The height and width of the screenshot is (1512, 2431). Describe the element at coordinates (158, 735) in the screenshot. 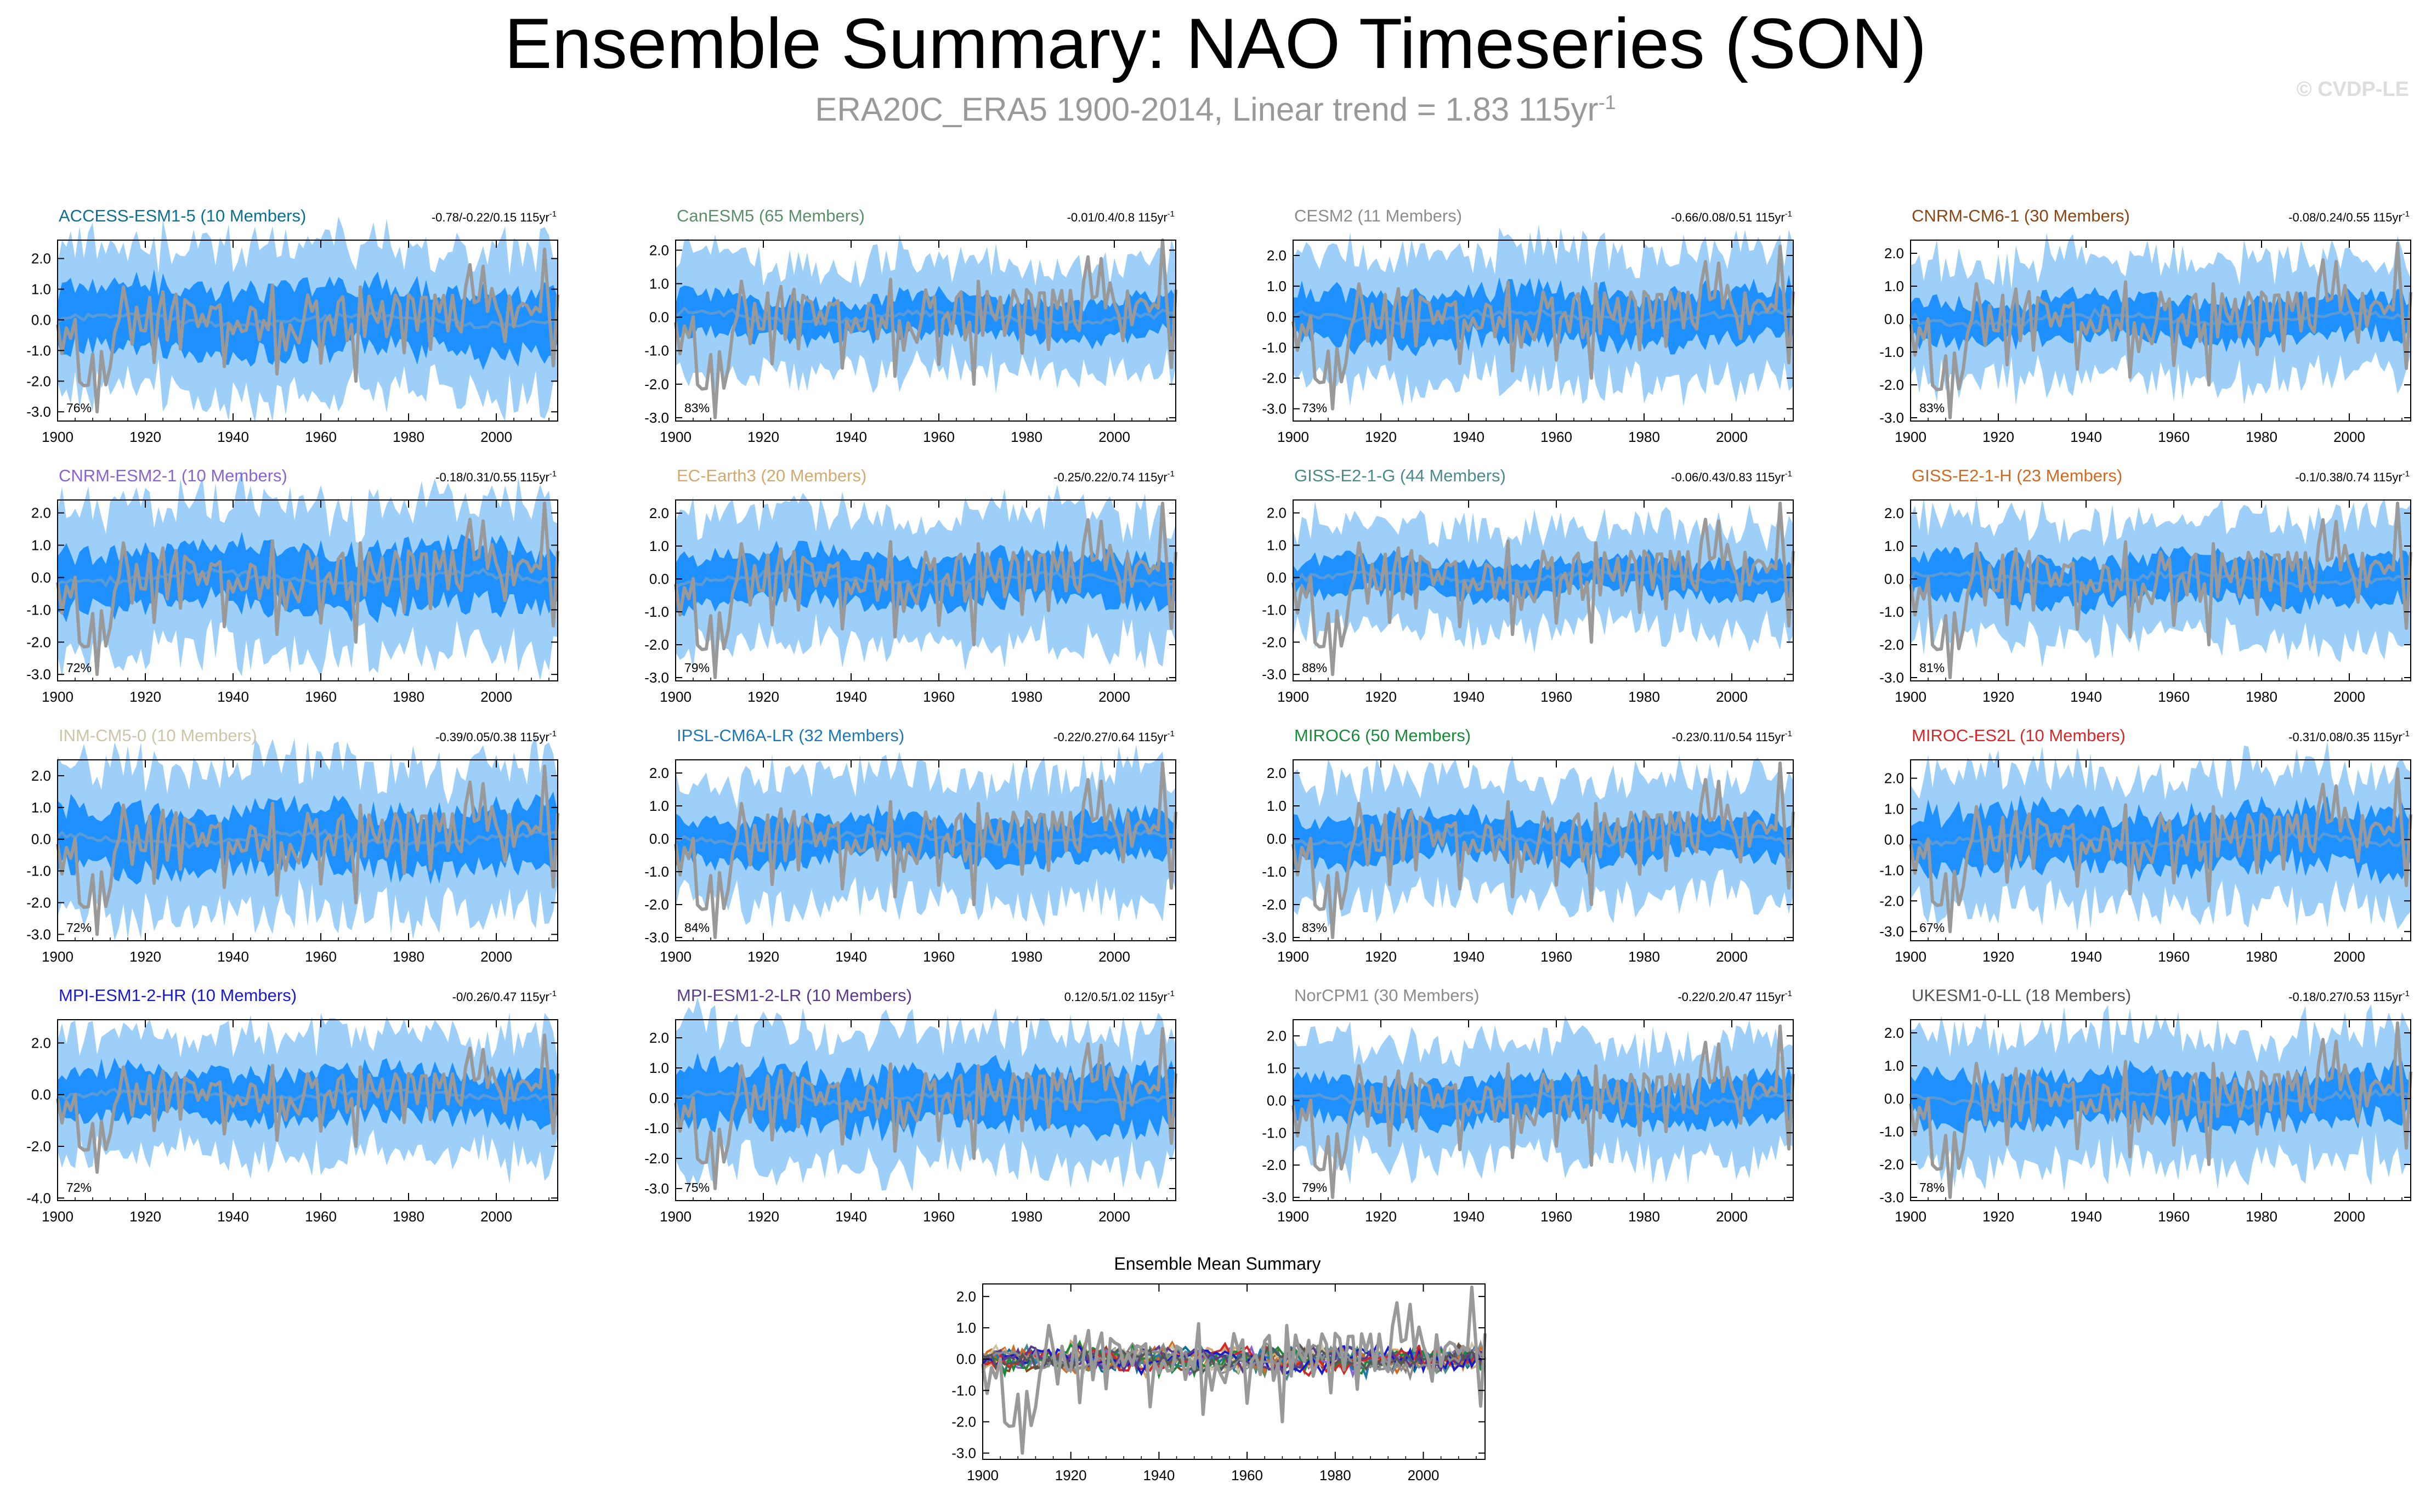

I see `panel-title: INM-CM5-0 (10 Members)` at that location.